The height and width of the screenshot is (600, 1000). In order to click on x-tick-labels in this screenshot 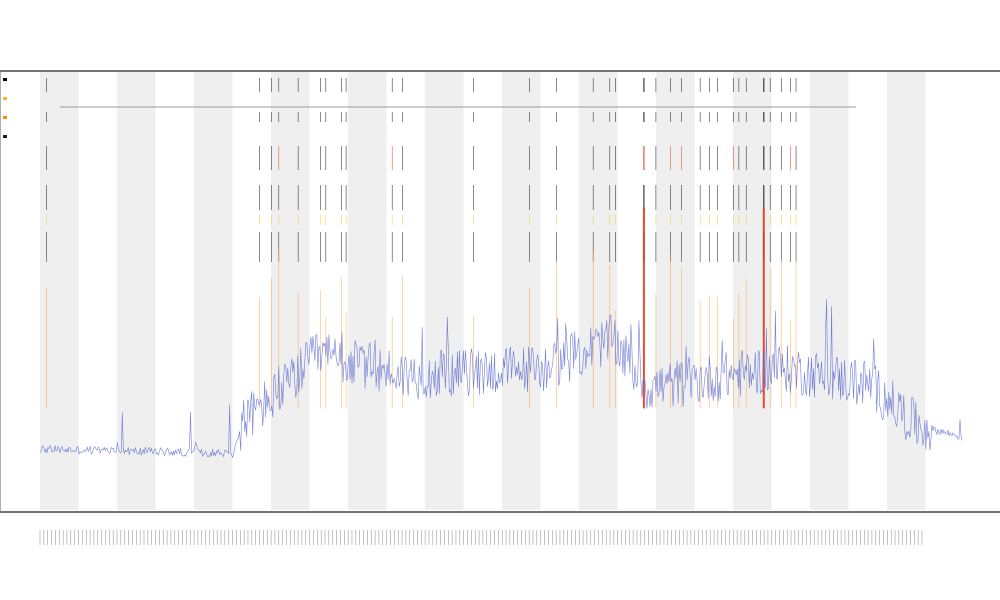, I will do `click(481, 537)`.